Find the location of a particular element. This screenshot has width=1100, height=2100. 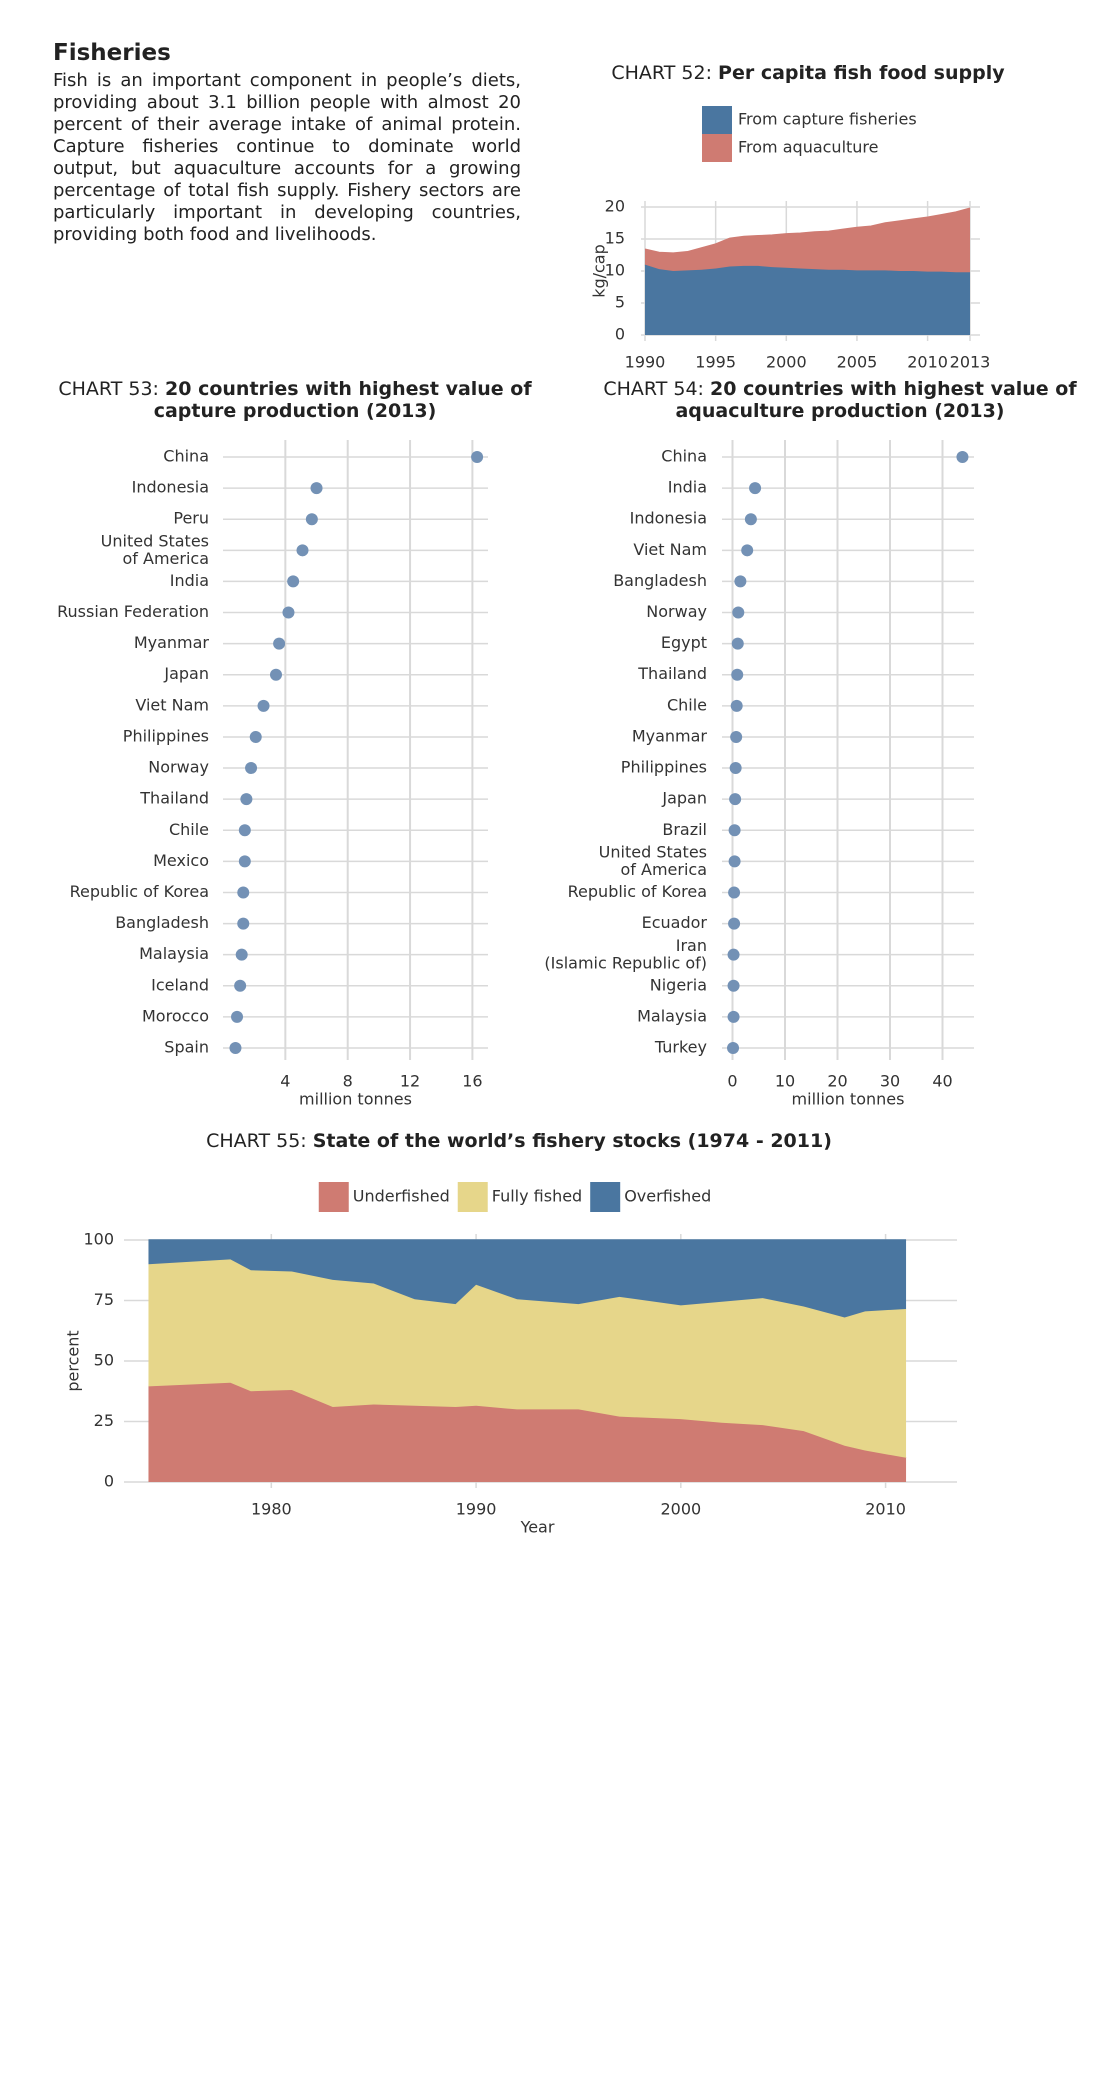

y-tick-label: 15 is located at coordinates (615, 238).